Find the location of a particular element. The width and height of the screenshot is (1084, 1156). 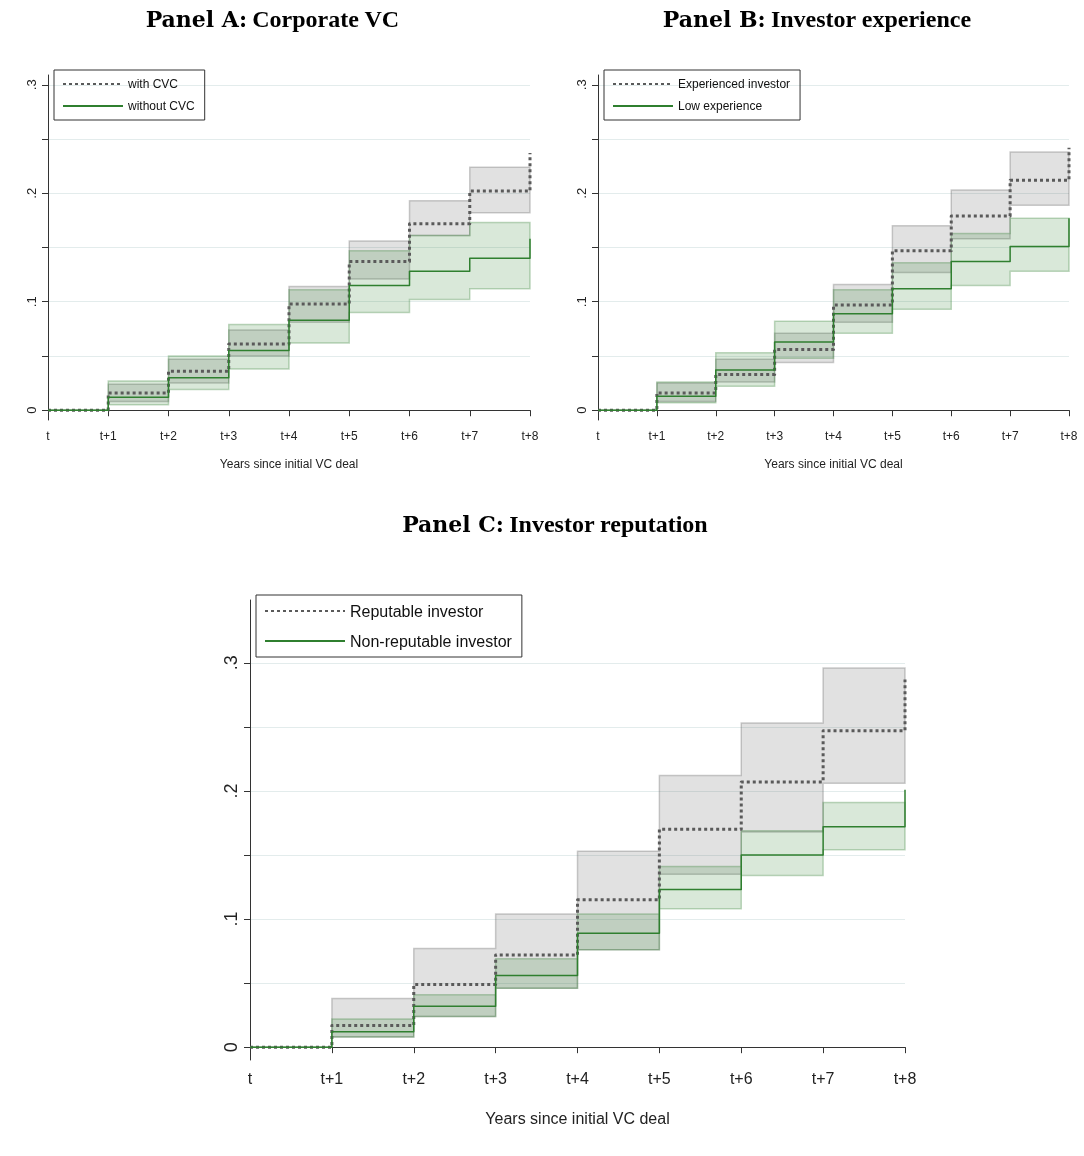

legend-label: Low experience is located at coordinates (720, 106).